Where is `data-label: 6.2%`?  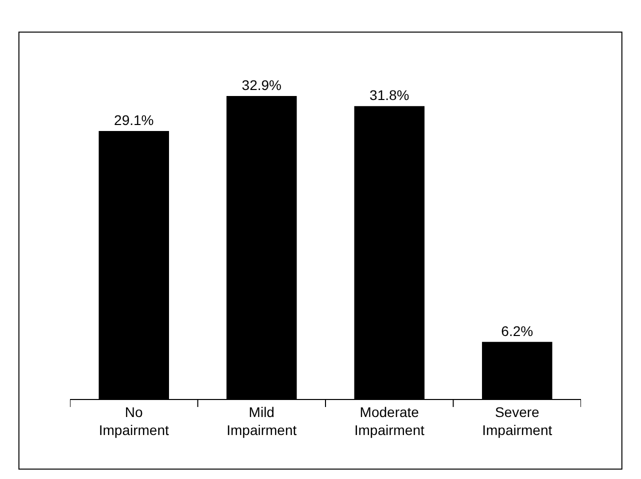
data-label: 6.2% is located at coordinates (517, 330).